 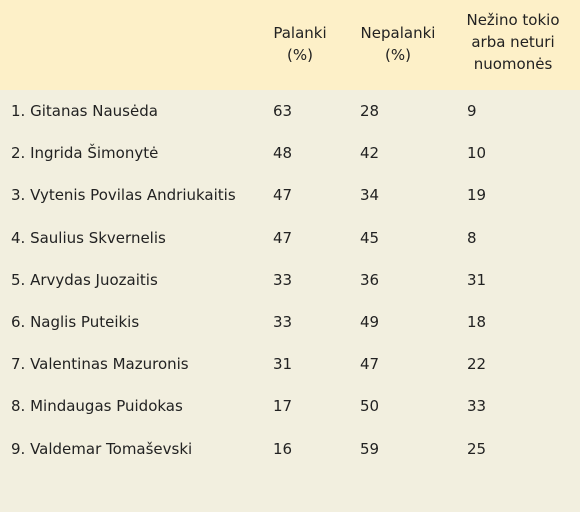 I want to click on favorable-value: 63, so click(x=283, y=111).